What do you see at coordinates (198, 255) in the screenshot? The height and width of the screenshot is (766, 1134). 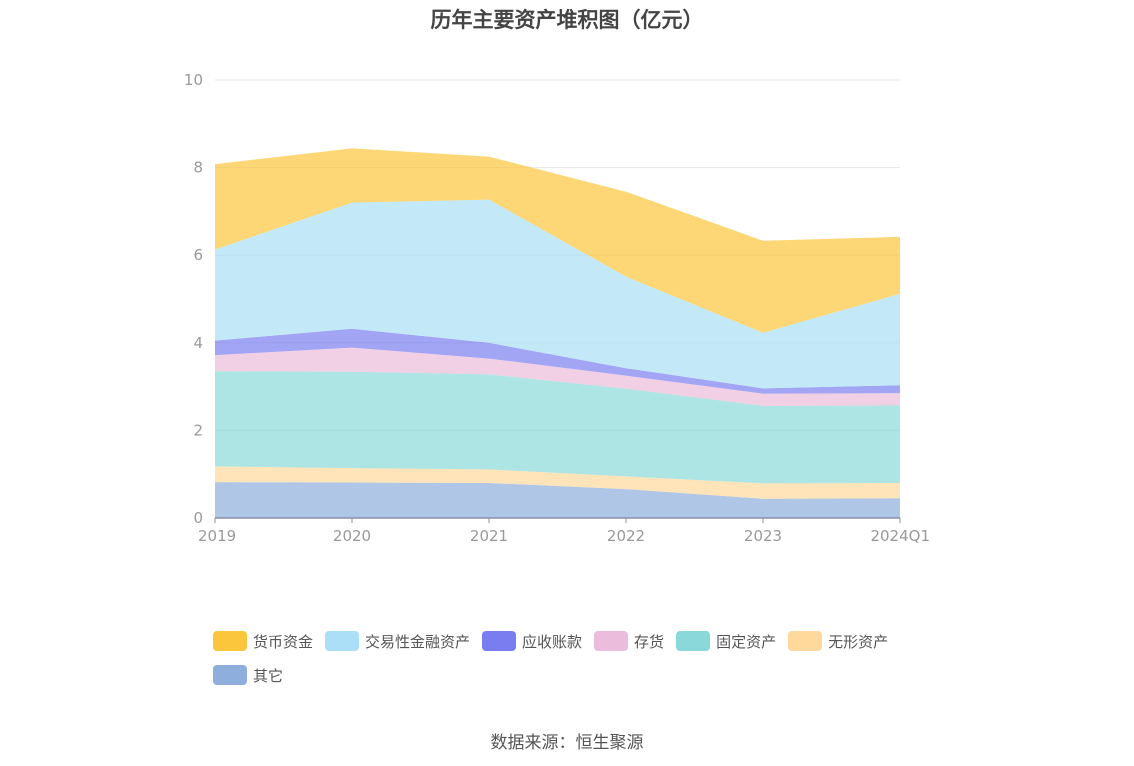 I see `y-tick-label: 6` at bounding box center [198, 255].